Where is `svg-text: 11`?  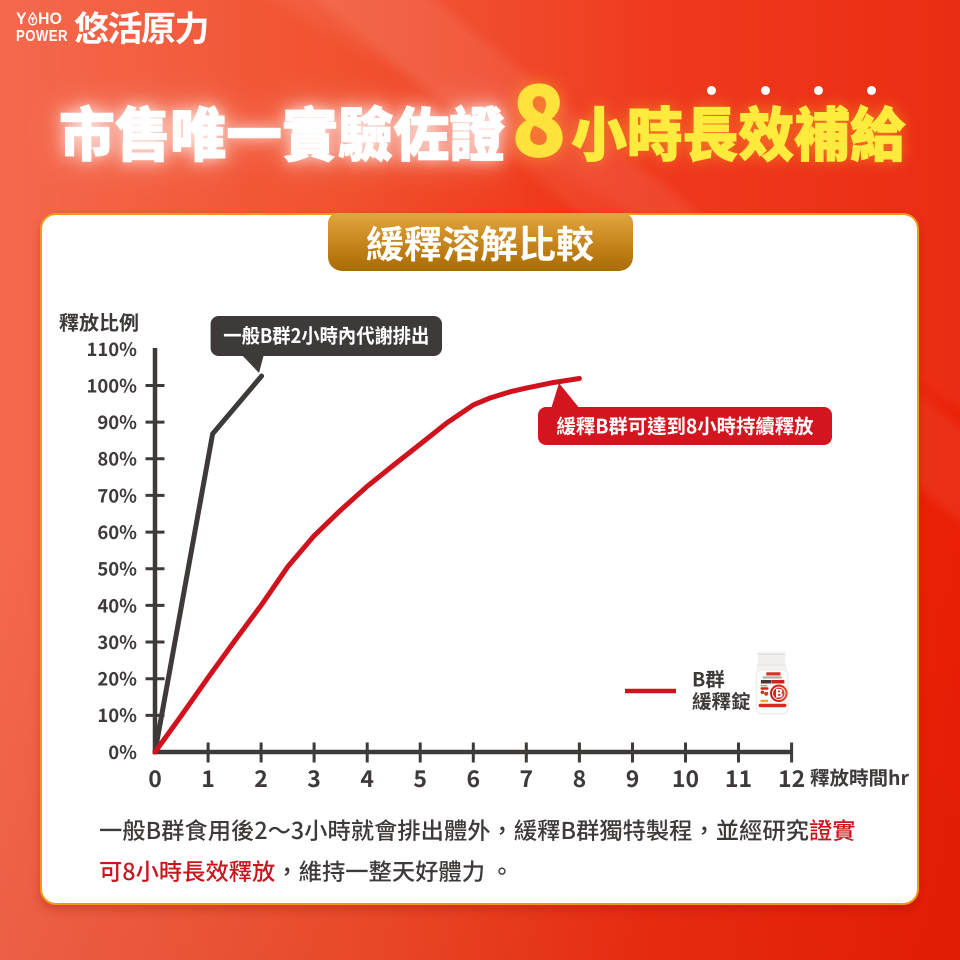 svg-text: 11 is located at coordinates (738, 777).